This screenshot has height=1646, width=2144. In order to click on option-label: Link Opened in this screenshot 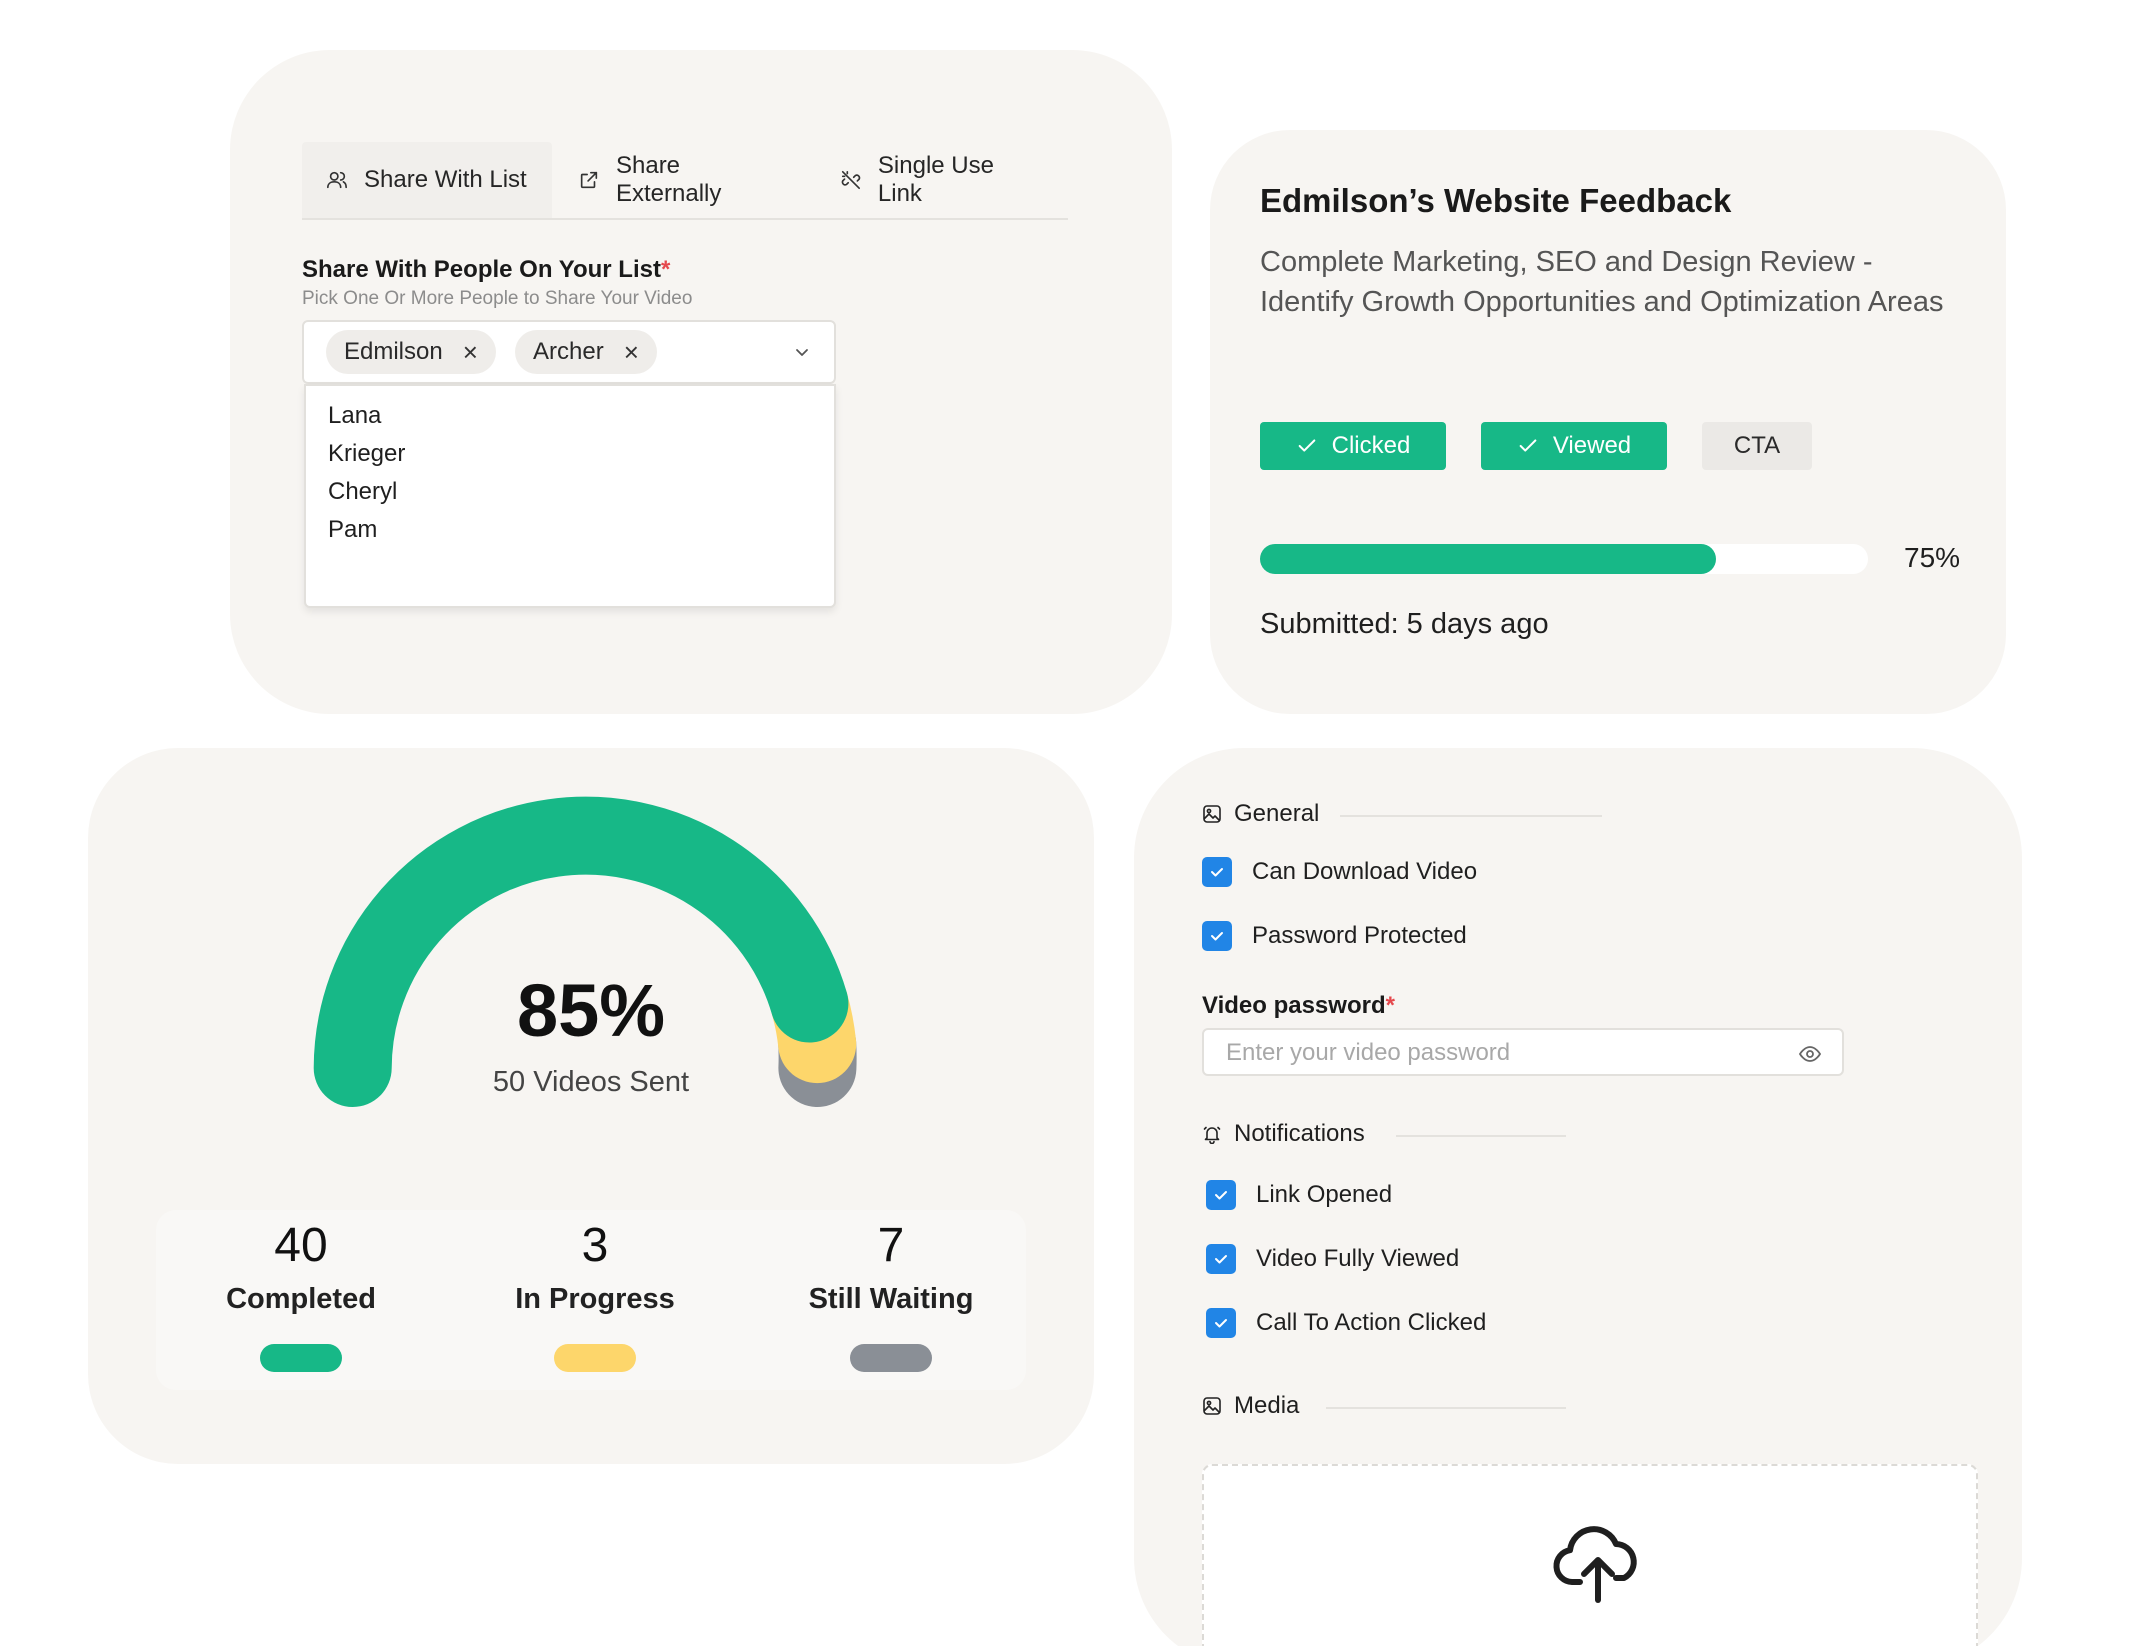, I will do `click(1324, 1194)`.